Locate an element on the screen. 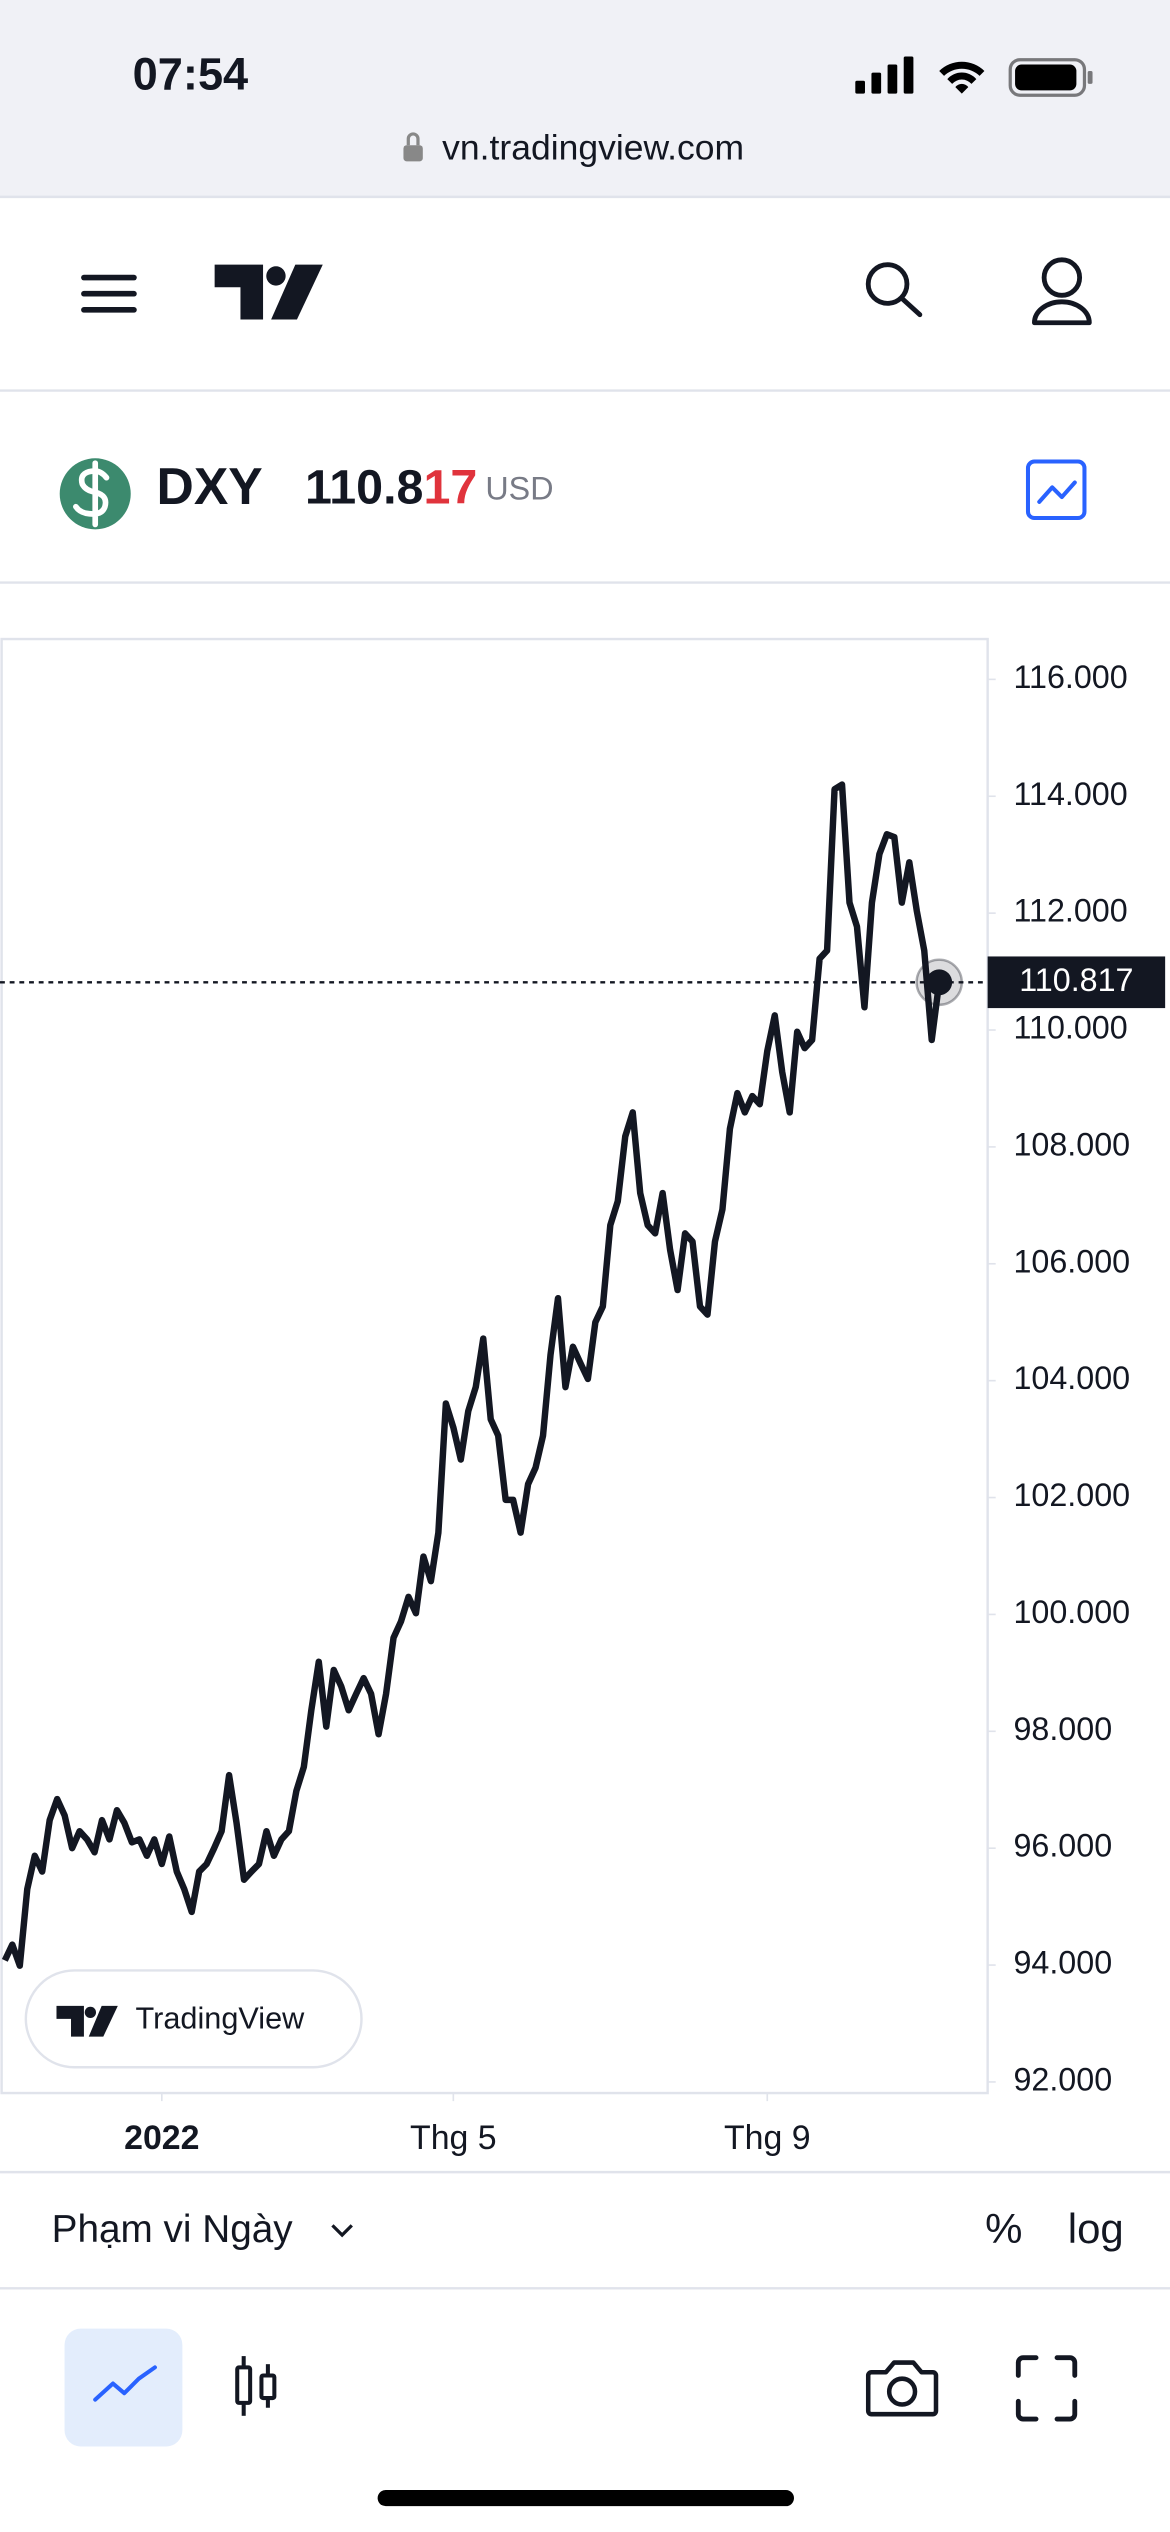 The height and width of the screenshot is (2532, 1170). search-button is located at coordinates (894, 290).